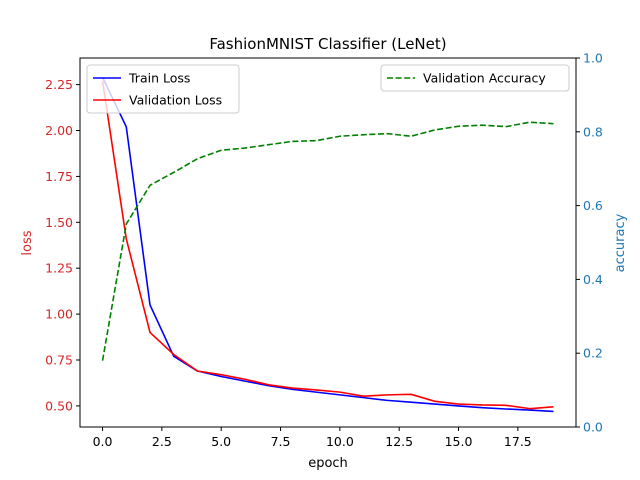  I want to click on legend-label: Train Loss, so click(159, 78).